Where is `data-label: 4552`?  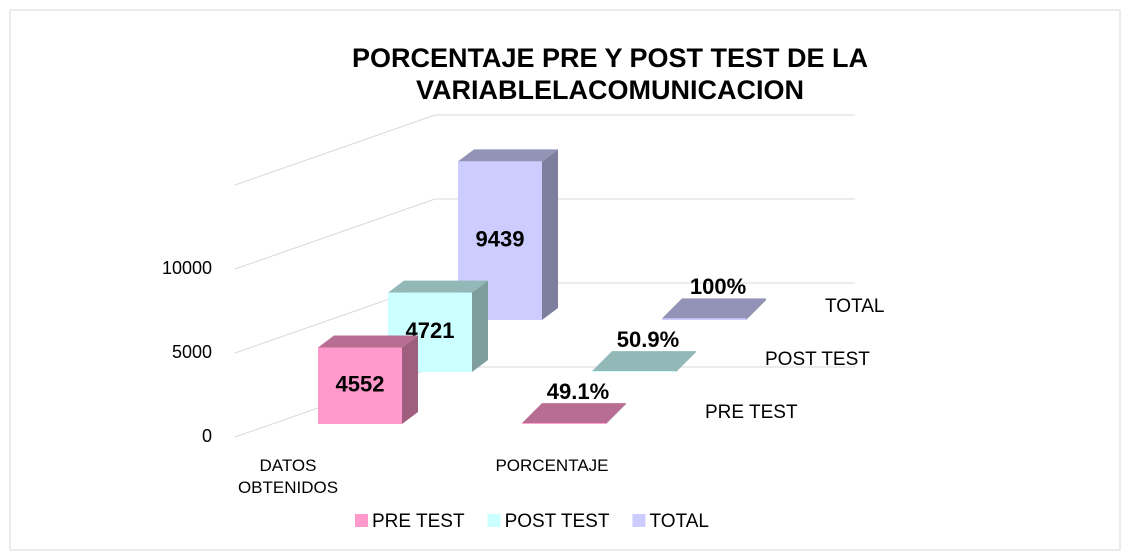
data-label: 4552 is located at coordinates (360, 384).